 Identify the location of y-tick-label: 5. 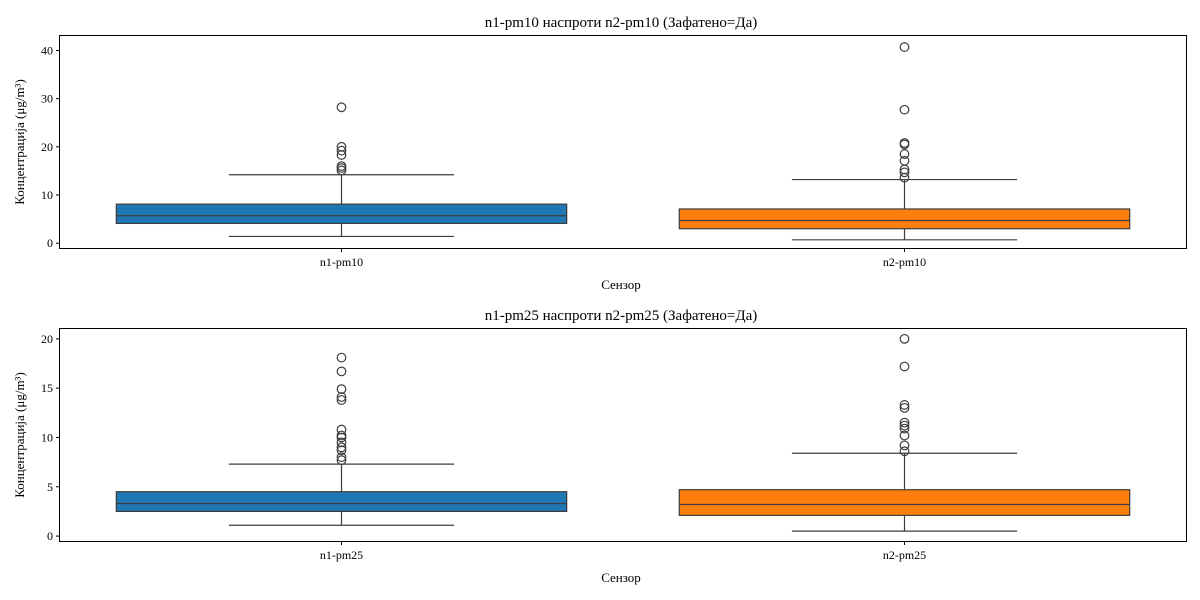
(50, 487).